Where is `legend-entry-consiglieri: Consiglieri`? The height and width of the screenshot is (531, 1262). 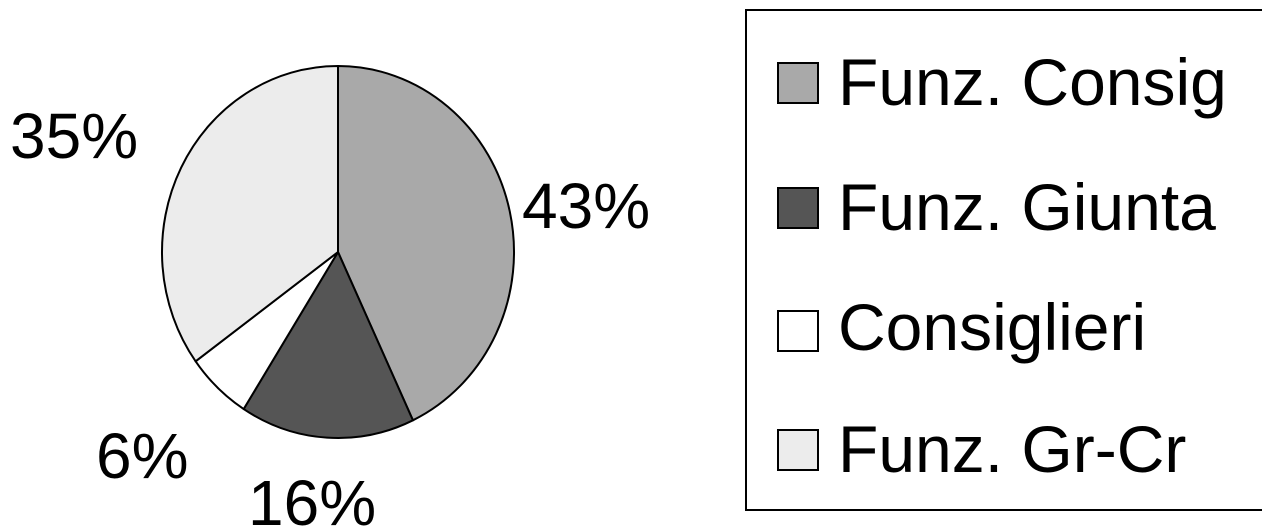 legend-entry-consiglieri: Consiglieri is located at coordinates (961, 327).